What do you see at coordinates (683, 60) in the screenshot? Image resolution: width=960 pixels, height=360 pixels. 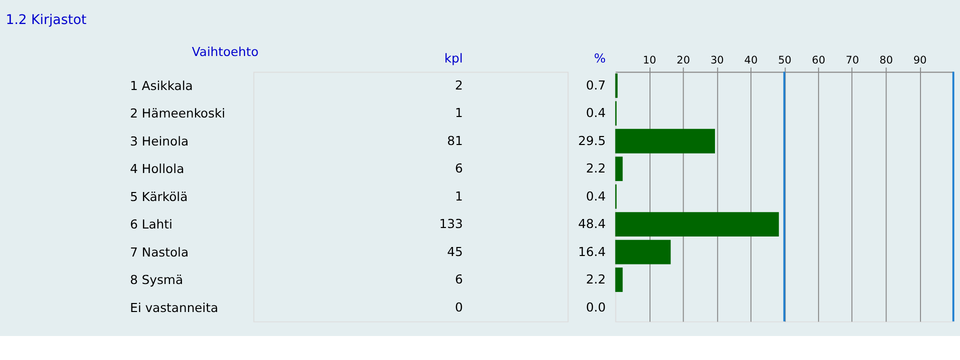 I see `x-tick-label: 20` at bounding box center [683, 60].